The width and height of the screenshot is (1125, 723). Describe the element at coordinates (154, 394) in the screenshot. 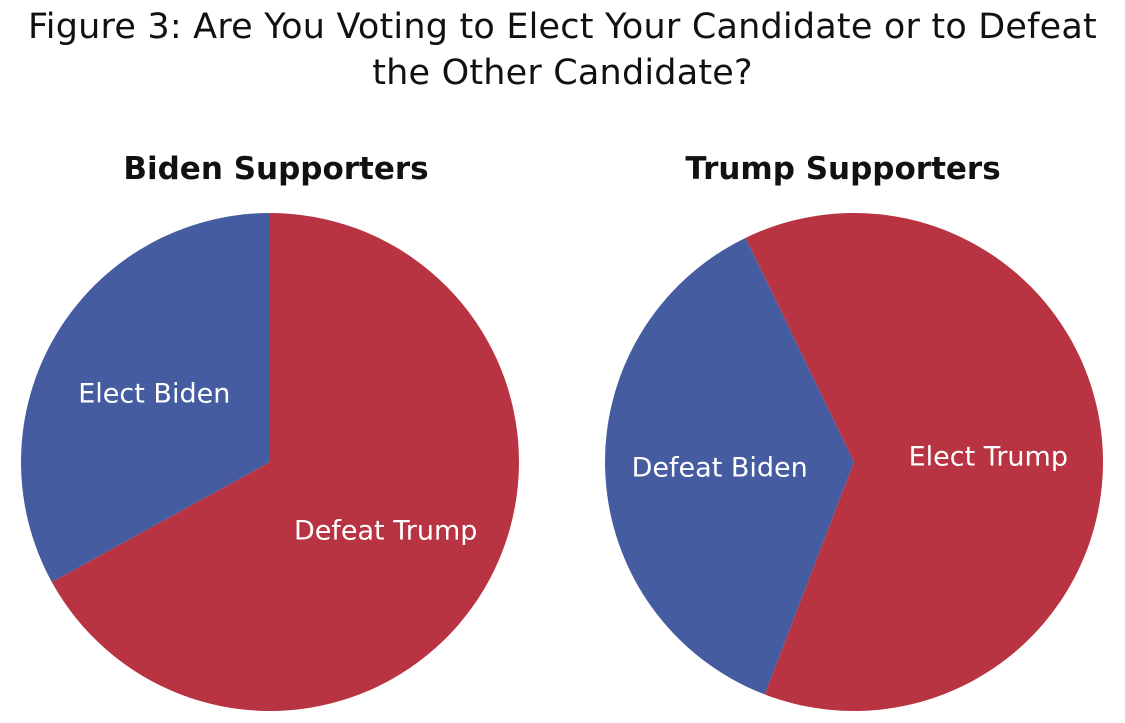

I see `biden-supporters-label-elect-biden: Elect Biden` at that location.